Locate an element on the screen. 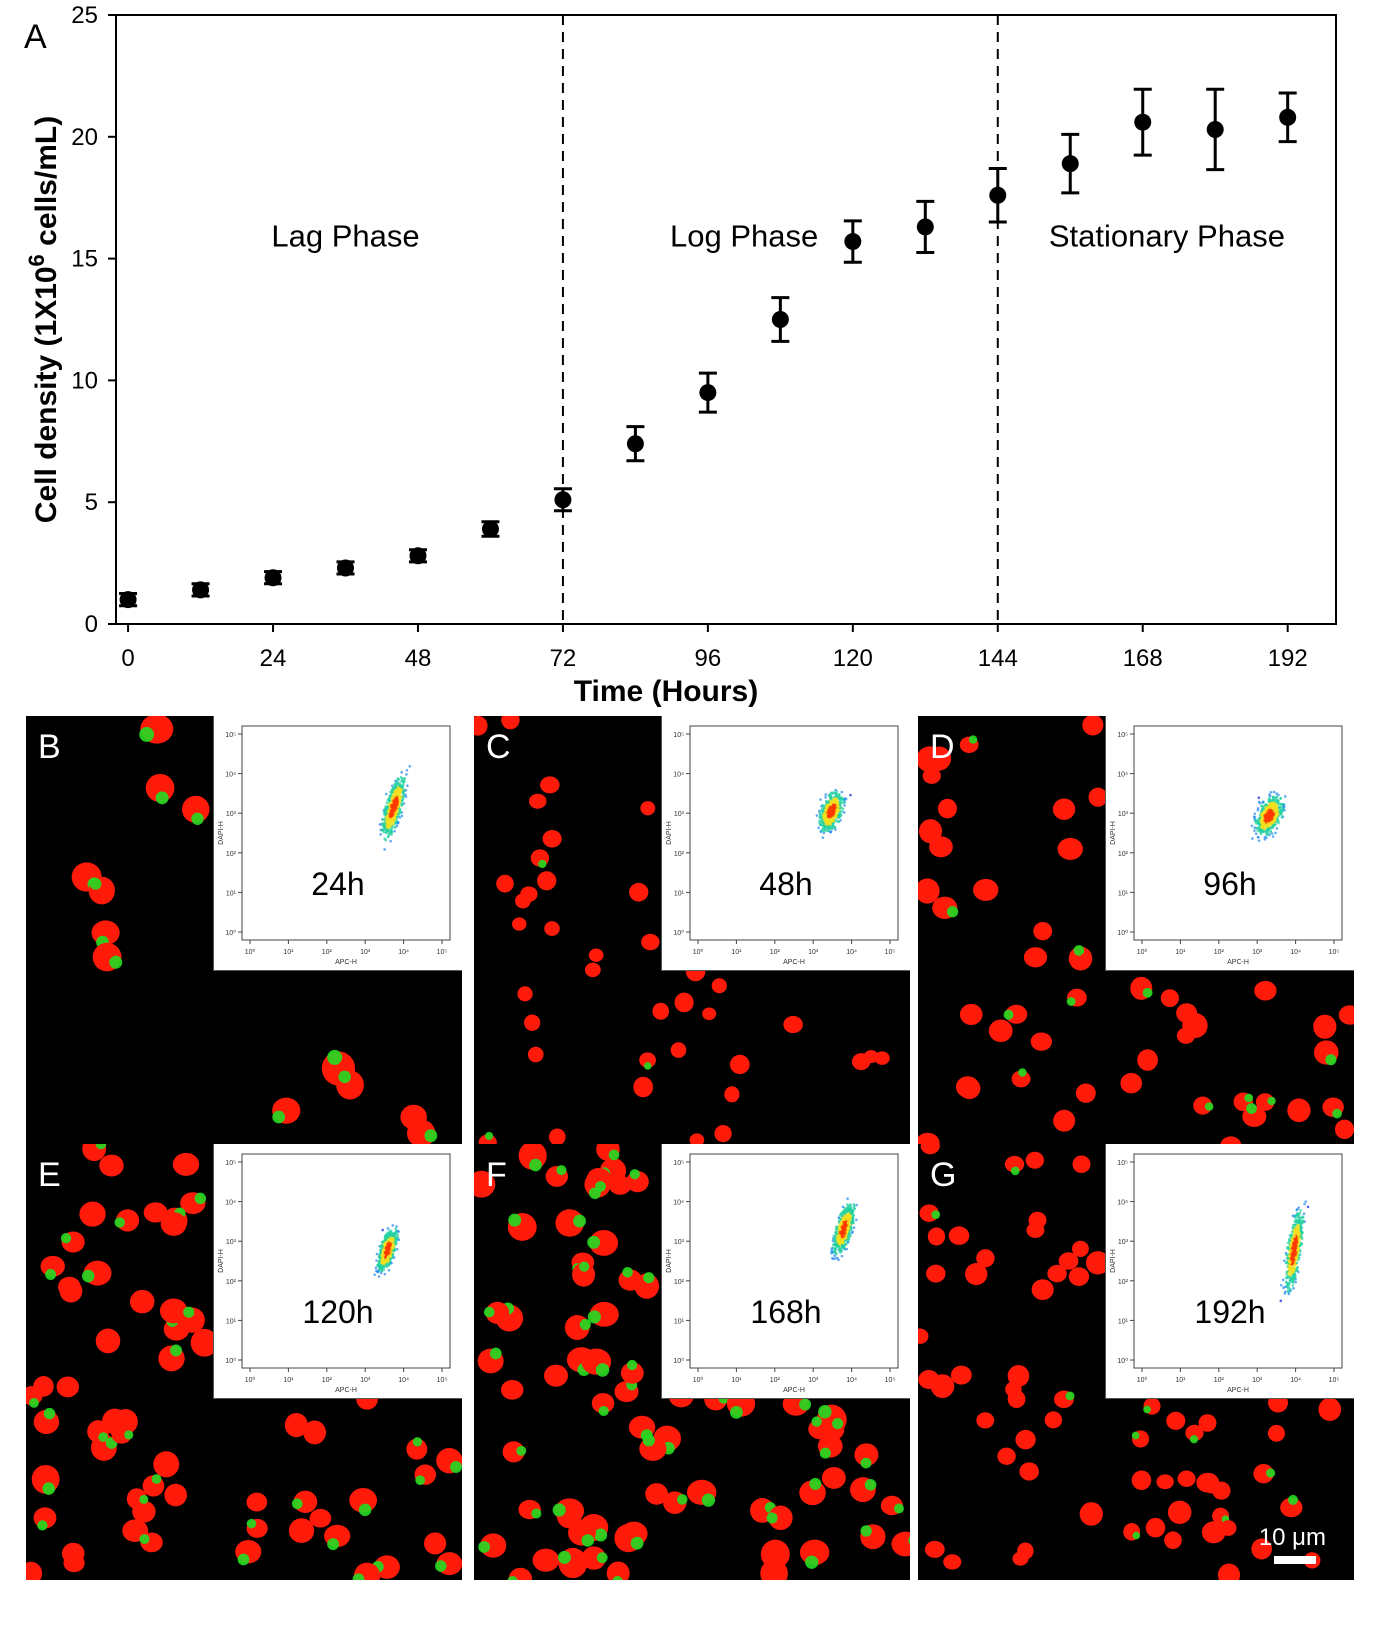 This screenshot has height=1625, width=1392. x-tick-label: 24 is located at coordinates (273, 658).